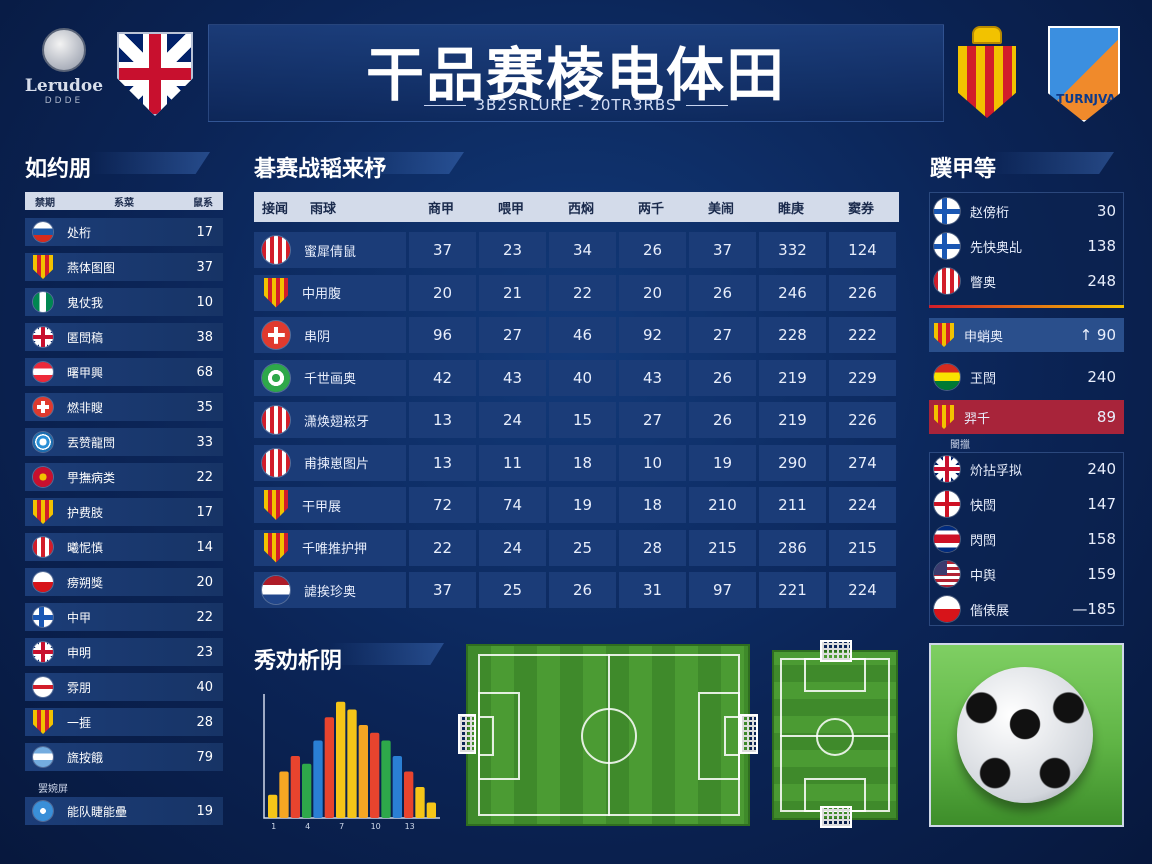 The width and height of the screenshot is (1152, 864). I want to click on list-item: 申蛸奥 ↑ 90, so click(1027, 335).